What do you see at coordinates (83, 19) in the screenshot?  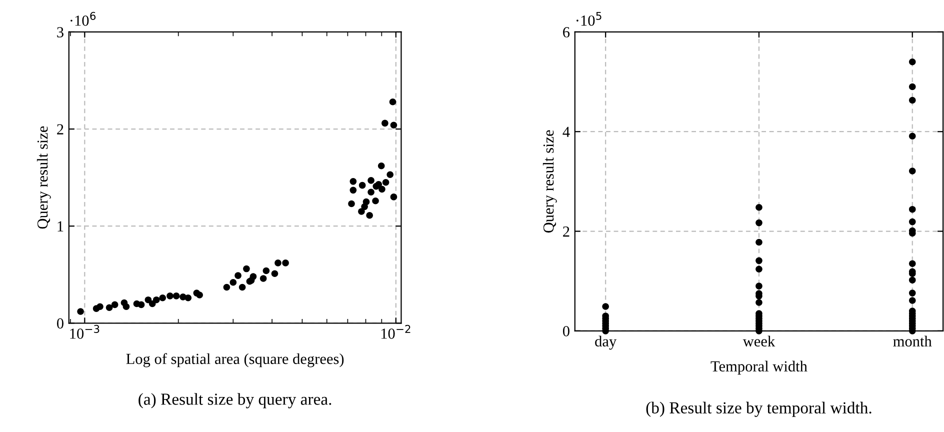 I see `text: ·10$^{6}$` at bounding box center [83, 19].